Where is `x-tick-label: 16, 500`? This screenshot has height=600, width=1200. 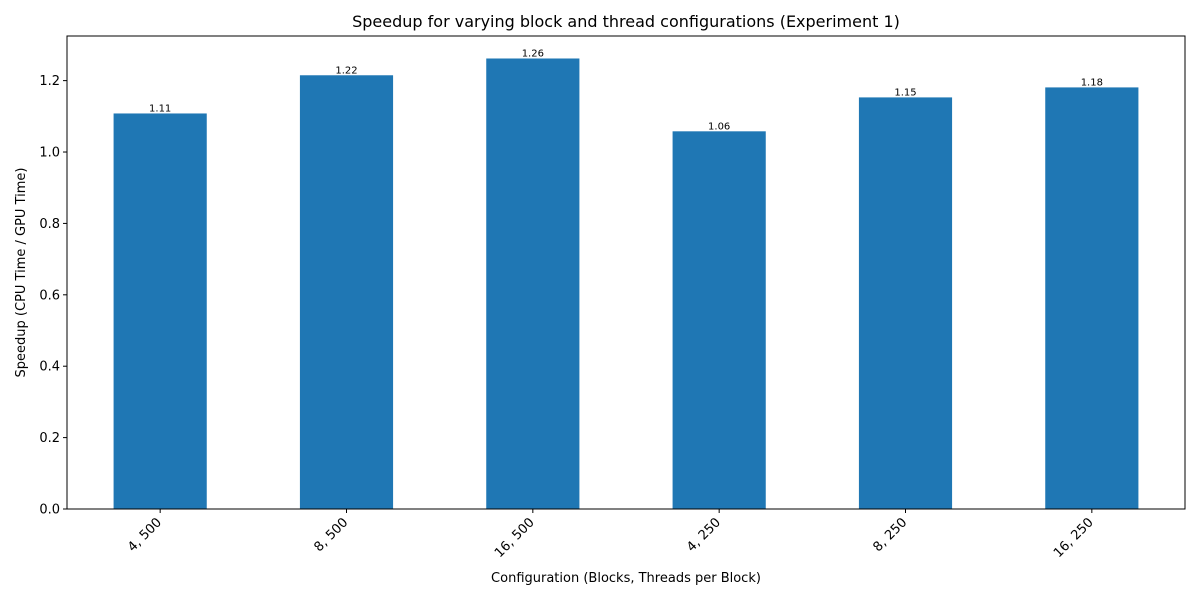 x-tick-label: 16, 500 is located at coordinates (515, 538).